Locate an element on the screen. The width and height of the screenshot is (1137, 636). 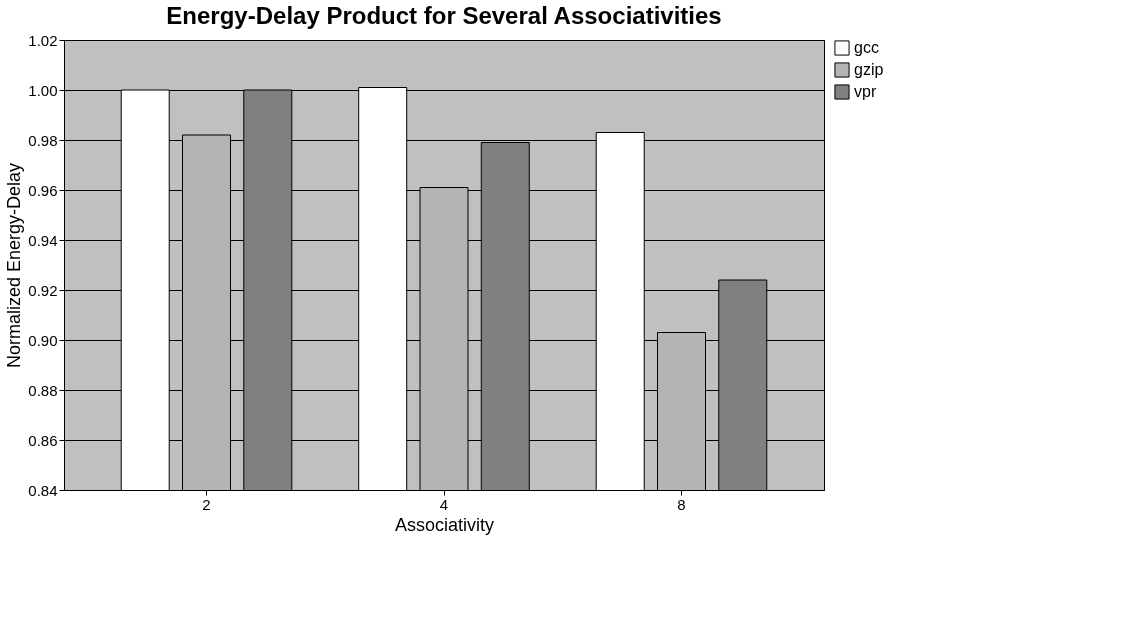
y-tick-label: 0.94 is located at coordinates (43, 240).